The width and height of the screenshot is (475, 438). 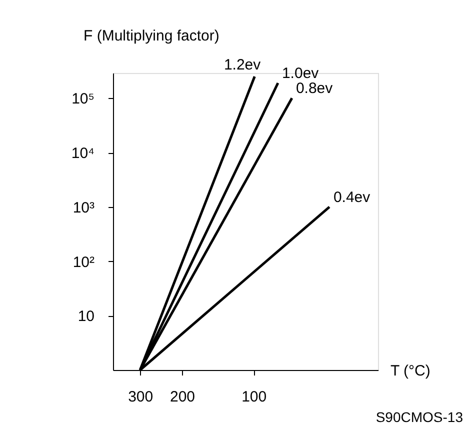 What do you see at coordinates (83, 99) in the screenshot?
I see `y-tick-label: 10⁵` at bounding box center [83, 99].